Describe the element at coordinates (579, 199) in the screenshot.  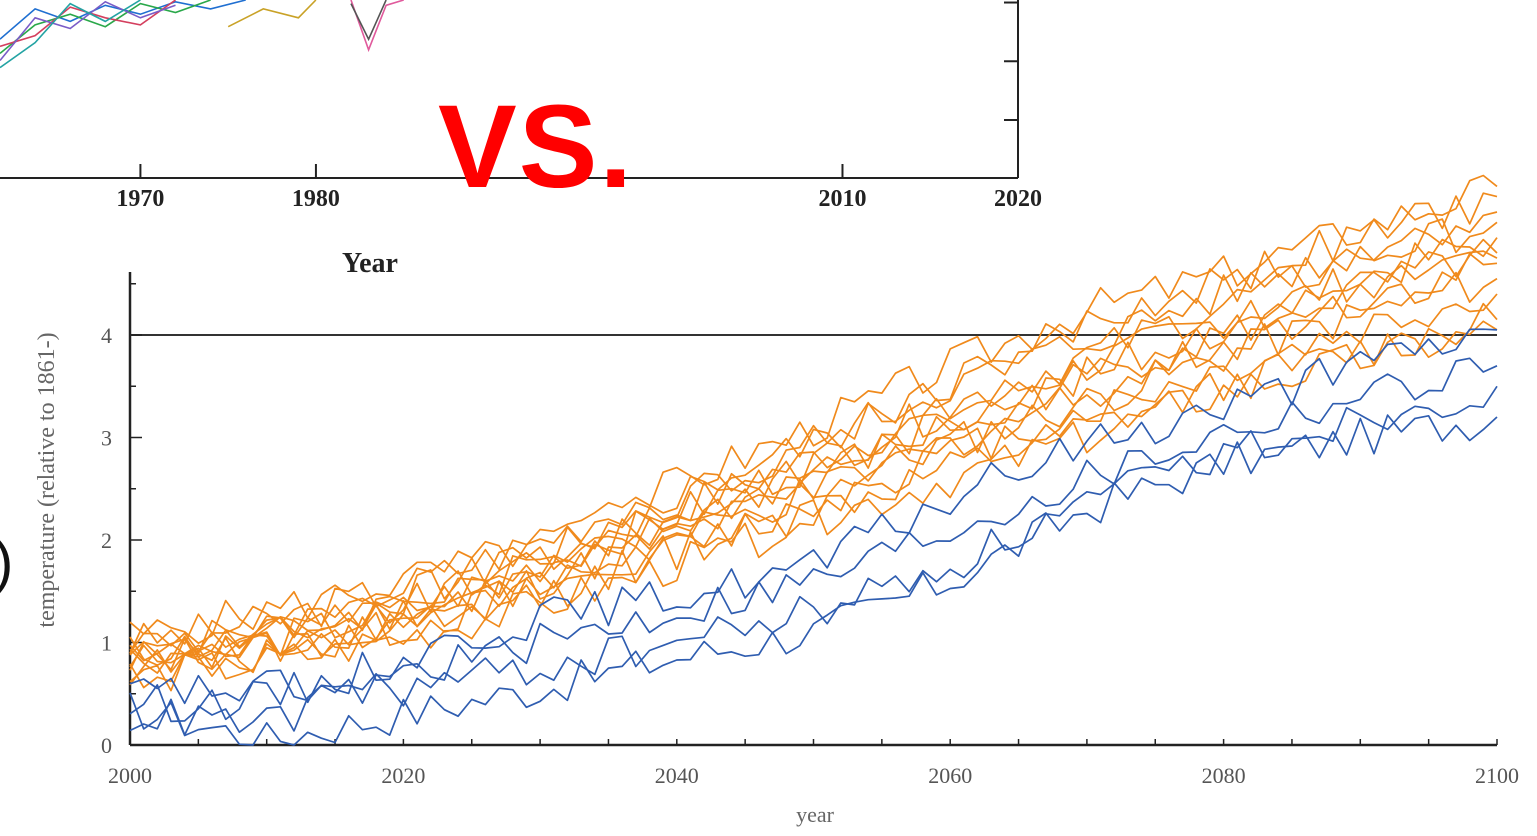
I see `top-chart-x-tick-labels: 1970 1980 2010 2020` at that location.